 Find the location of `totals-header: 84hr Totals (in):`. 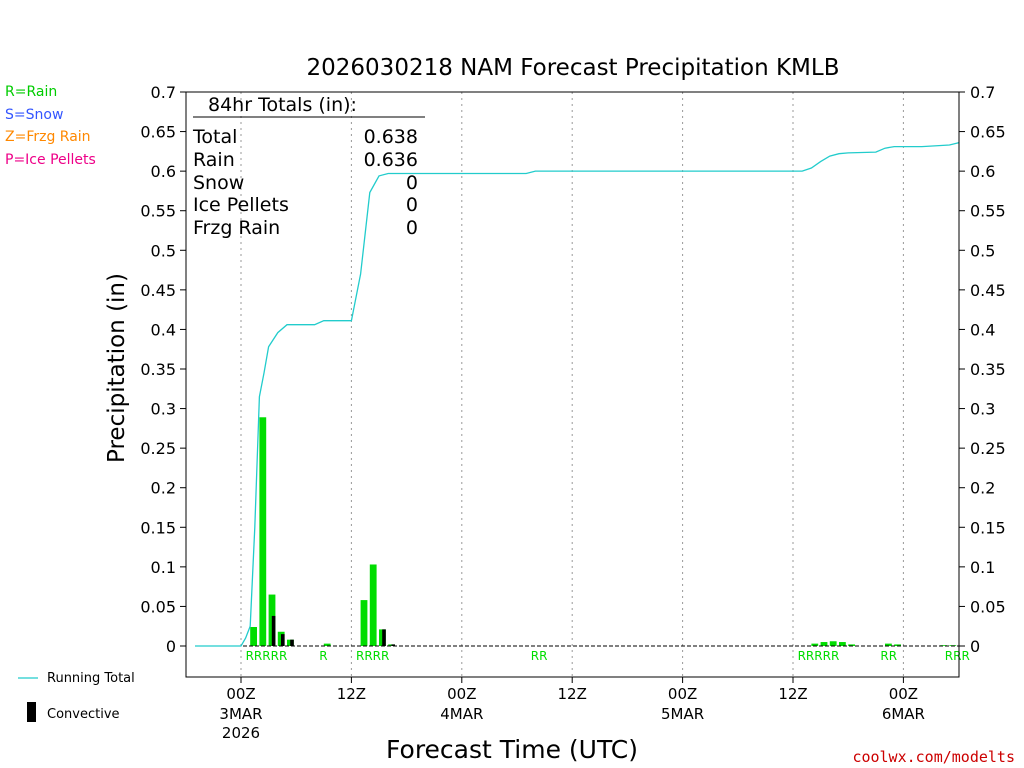

totals-header: 84hr Totals (in): is located at coordinates (282, 105).